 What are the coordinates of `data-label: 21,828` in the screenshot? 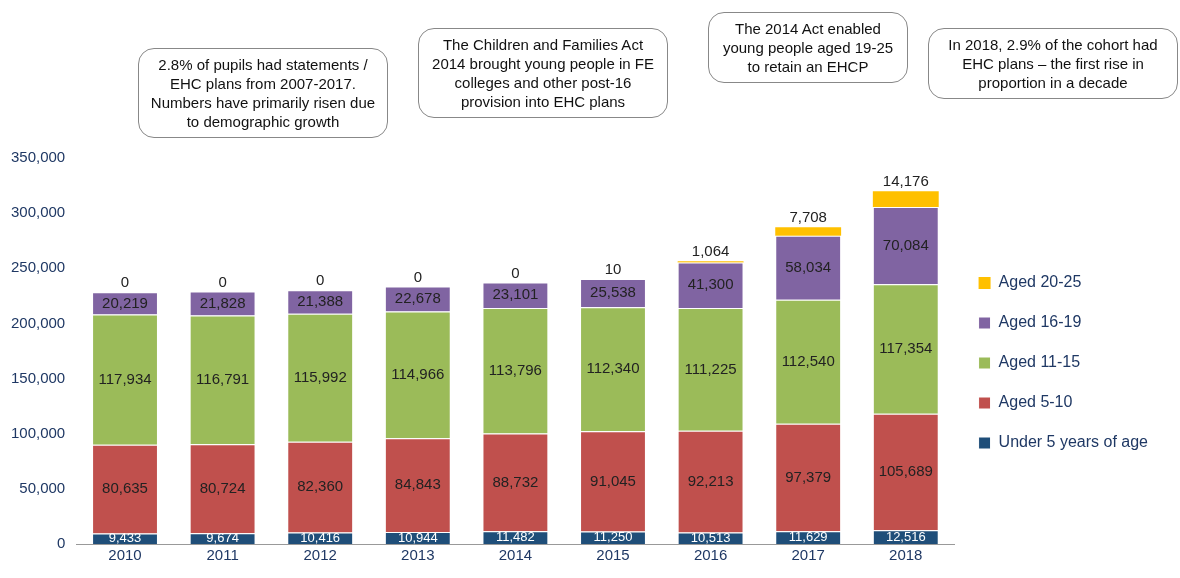 It's located at (222, 302).